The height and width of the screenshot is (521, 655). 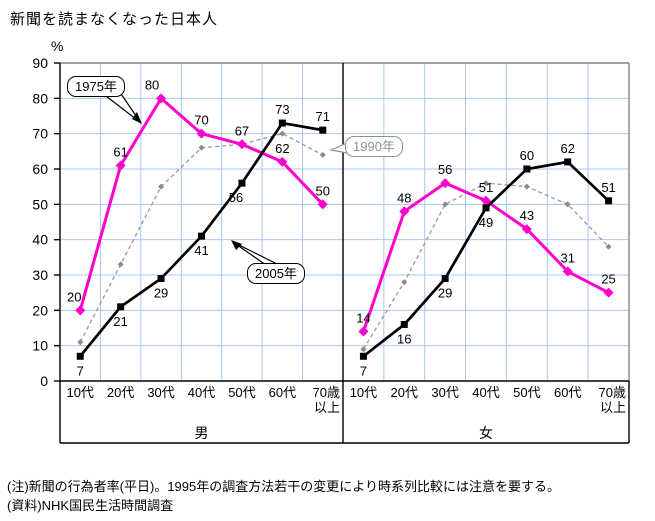 What do you see at coordinates (323, 116) in the screenshot?
I see `data-point-value-label: 71` at bounding box center [323, 116].